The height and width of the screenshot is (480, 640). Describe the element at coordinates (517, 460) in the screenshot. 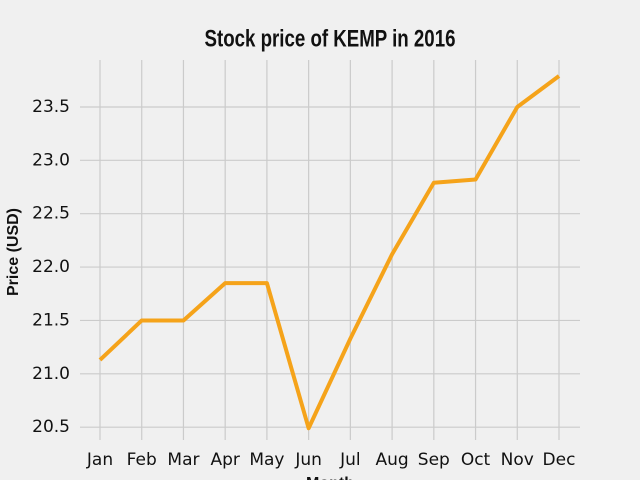

I see `x-tick-label: Nov` at that location.